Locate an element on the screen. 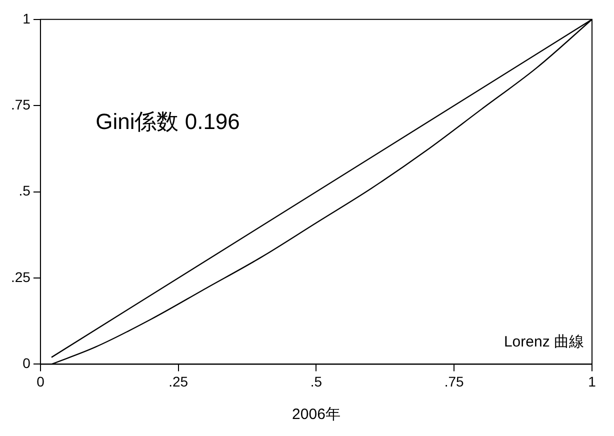  y-tick-label: 0 is located at coordinates (26, 363).